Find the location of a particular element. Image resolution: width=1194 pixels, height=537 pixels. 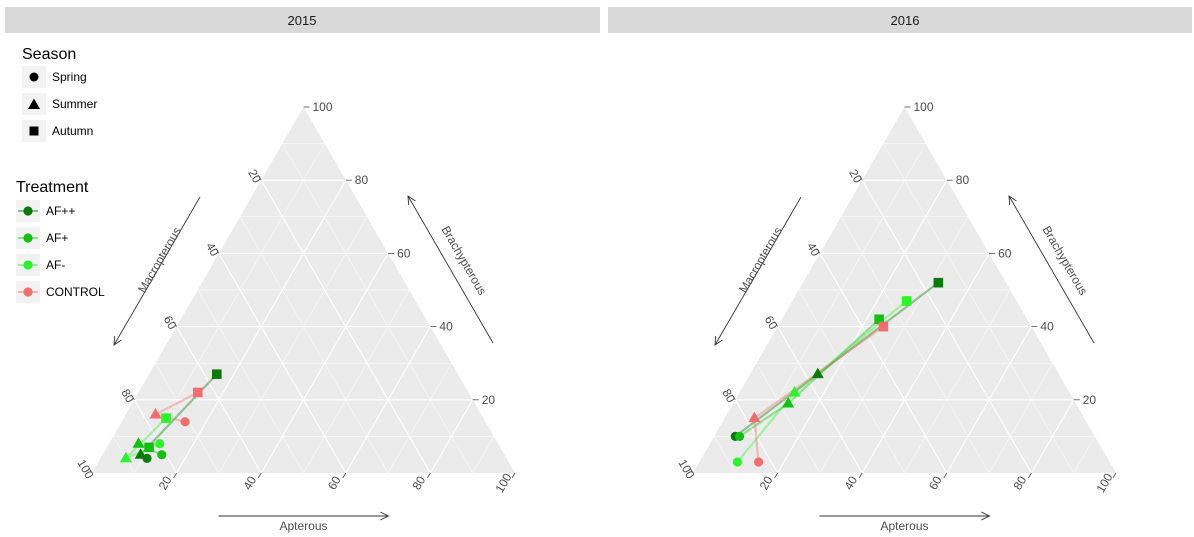

tick-label-macropterous: 60 is located at coordinates (771, 322).